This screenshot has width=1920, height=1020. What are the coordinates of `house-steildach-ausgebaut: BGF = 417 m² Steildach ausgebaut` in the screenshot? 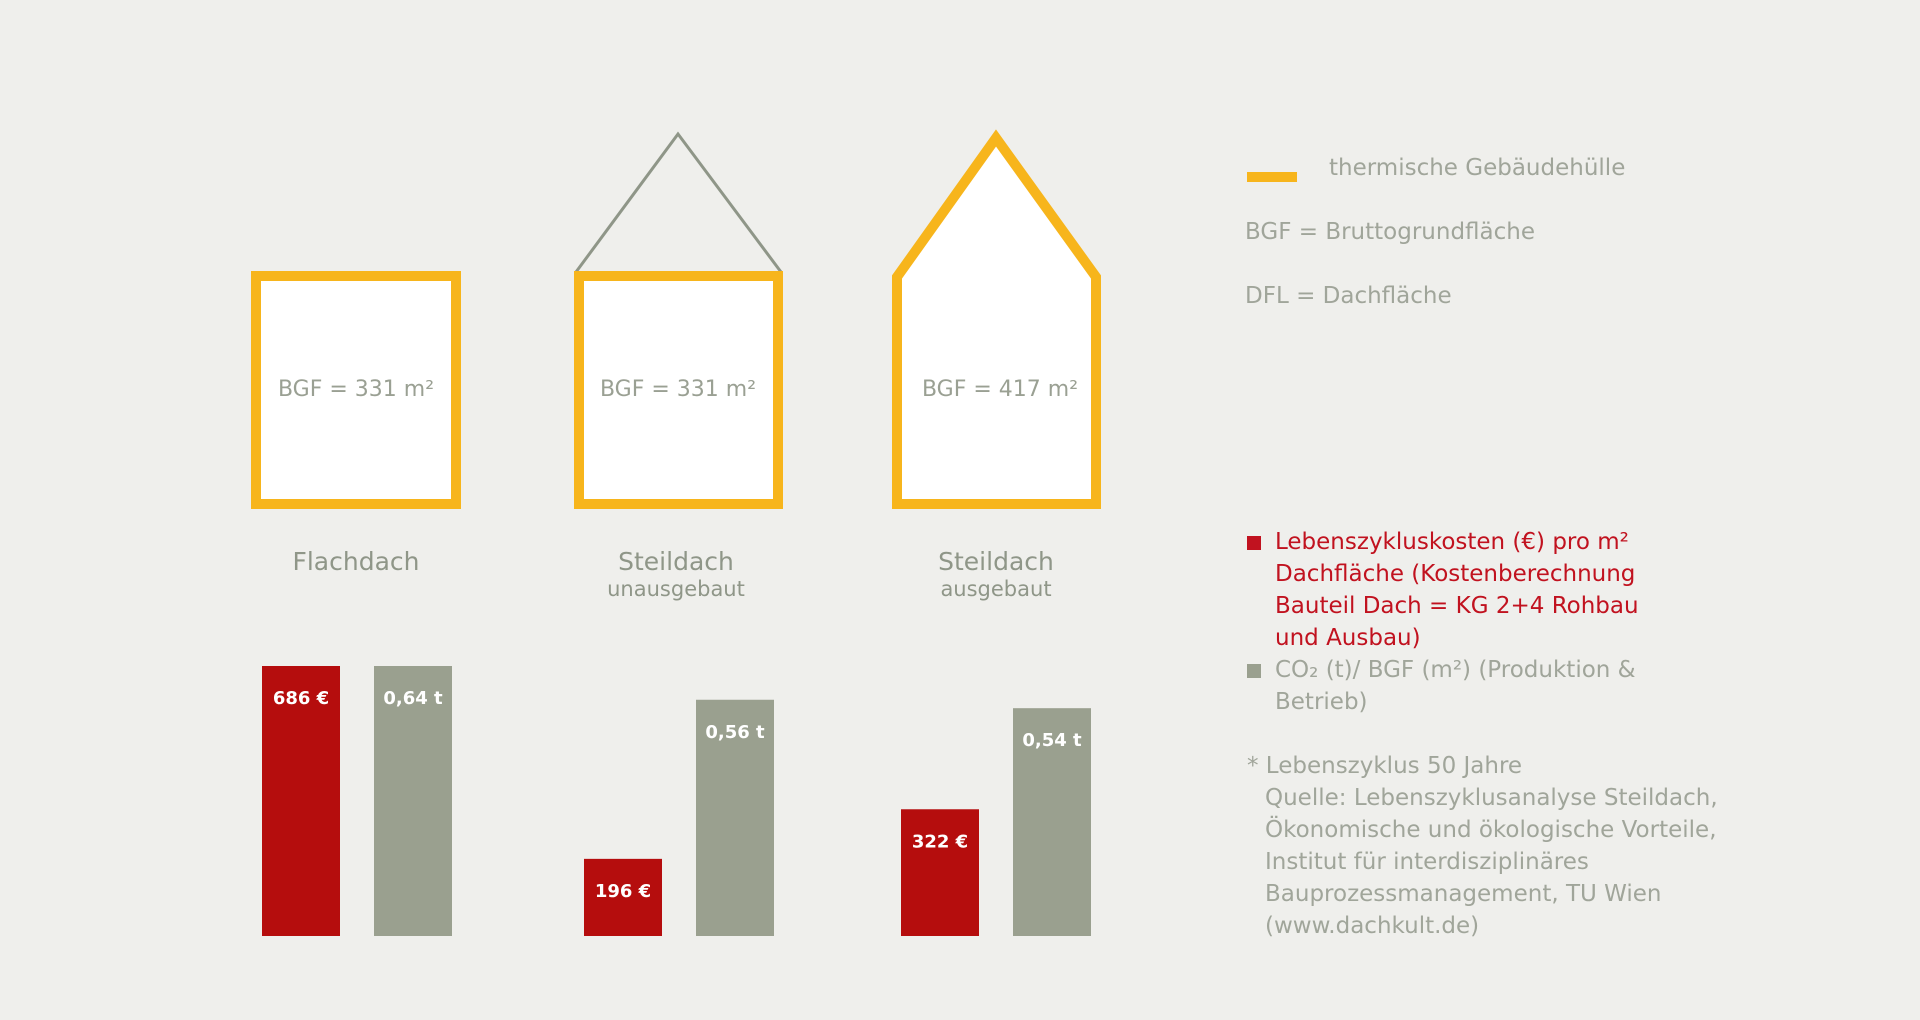 It's located at (996, 365).